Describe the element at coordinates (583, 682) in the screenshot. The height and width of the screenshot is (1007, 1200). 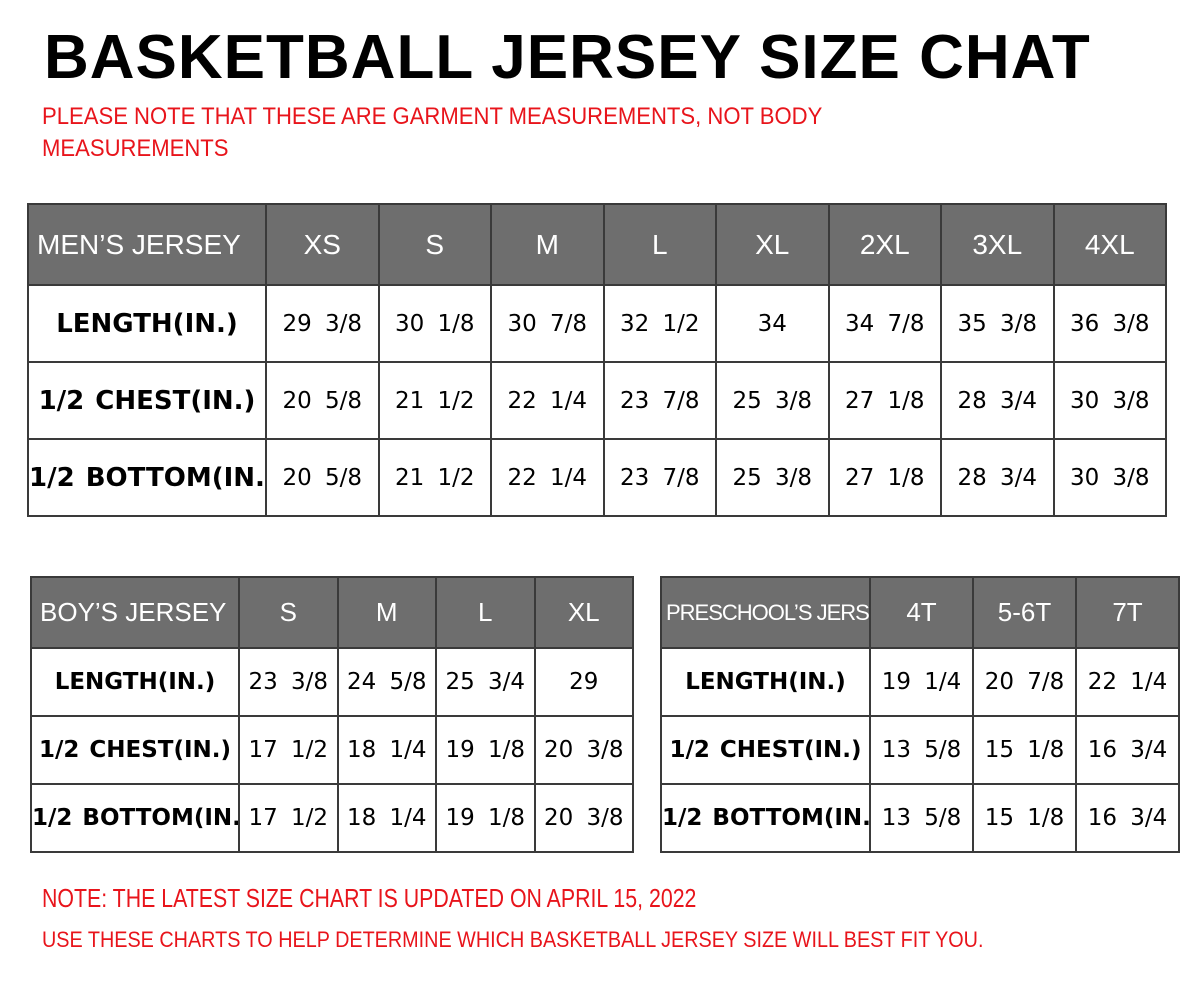
I see `measurement-cell: 29` at that location.